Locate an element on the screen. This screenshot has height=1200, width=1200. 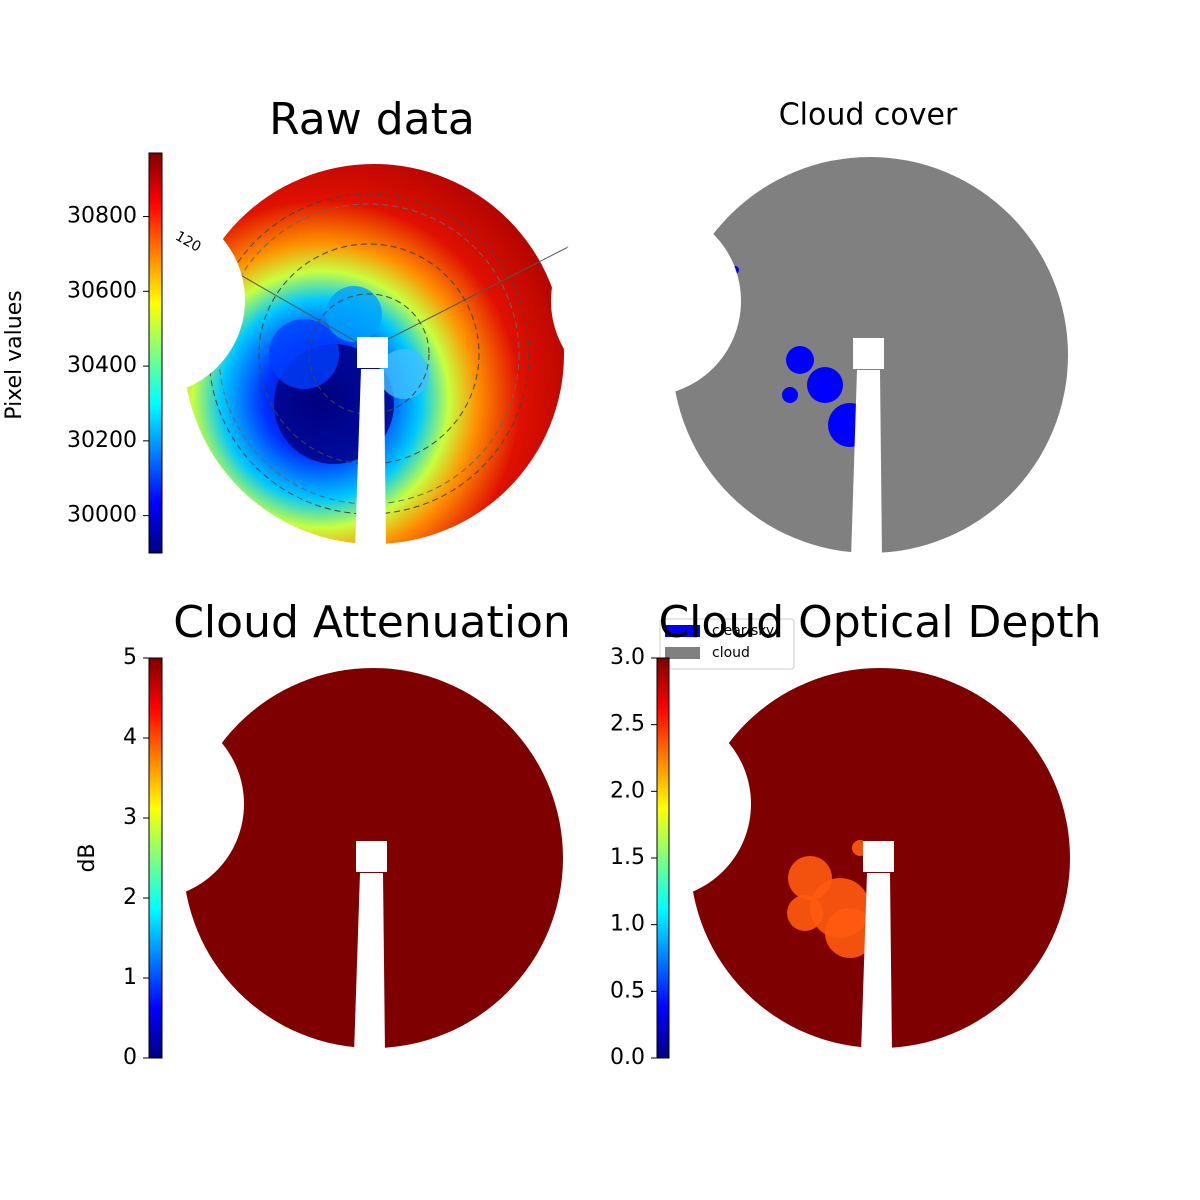
colorbar-tick-label: 0.0 is located at coordinates (627, 1057).